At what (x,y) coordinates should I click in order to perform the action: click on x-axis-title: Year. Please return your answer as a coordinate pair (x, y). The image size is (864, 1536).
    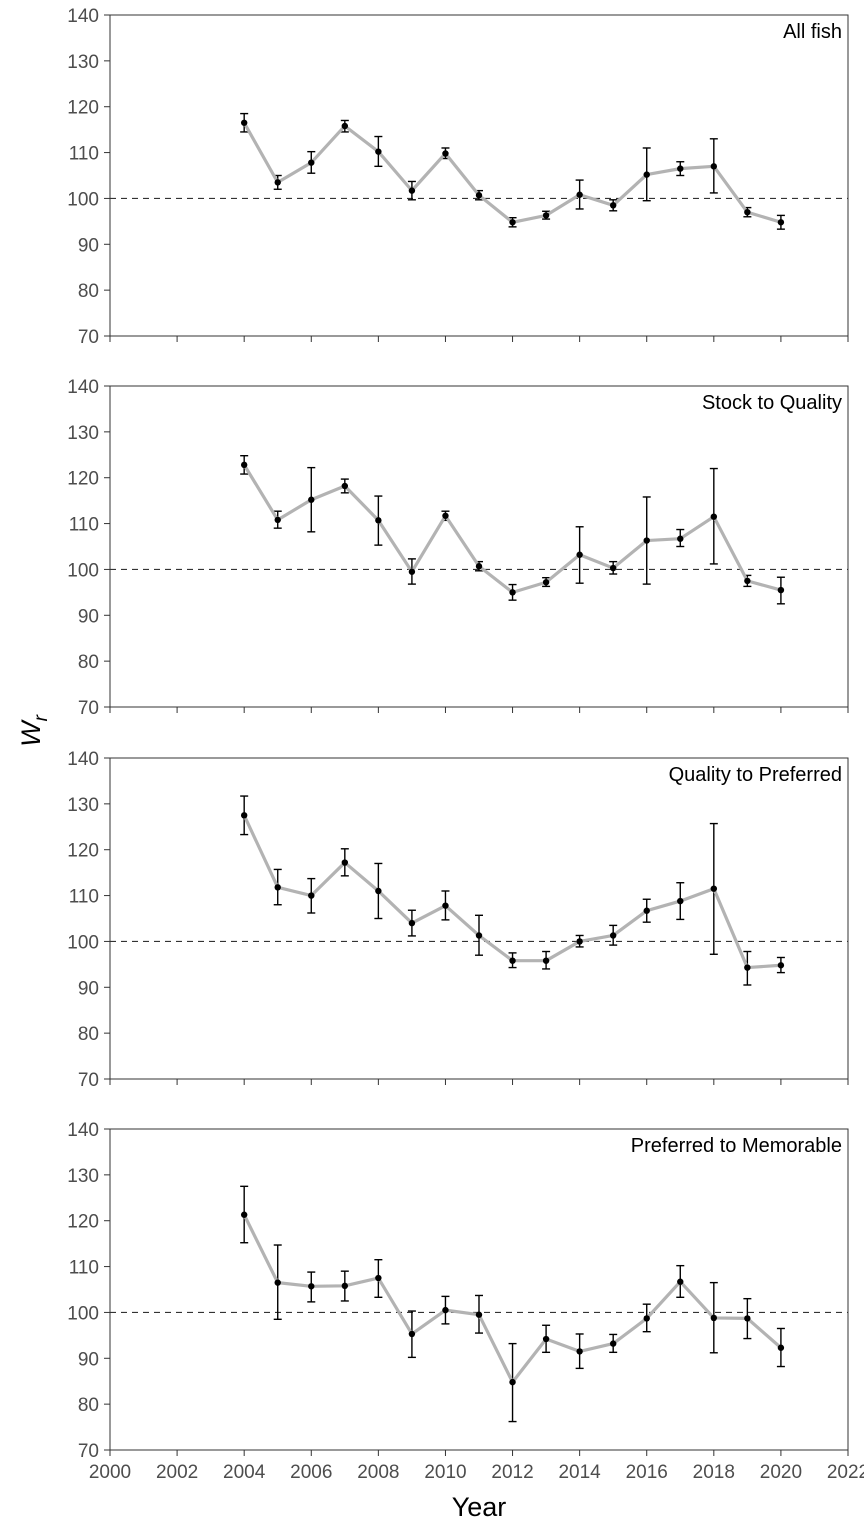
    Looking at the image, I should click on (479, 1507).